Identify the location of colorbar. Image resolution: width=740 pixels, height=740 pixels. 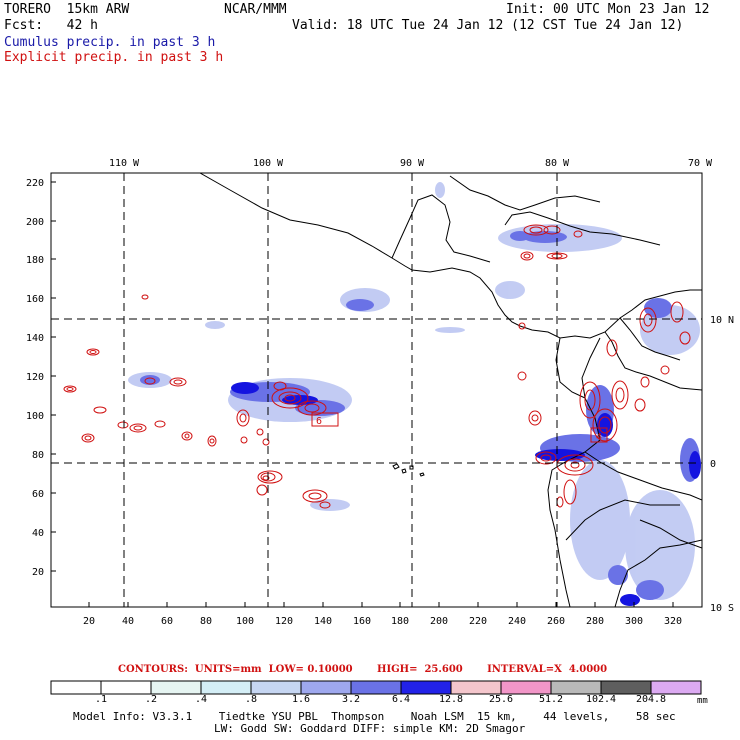
(376, 687).